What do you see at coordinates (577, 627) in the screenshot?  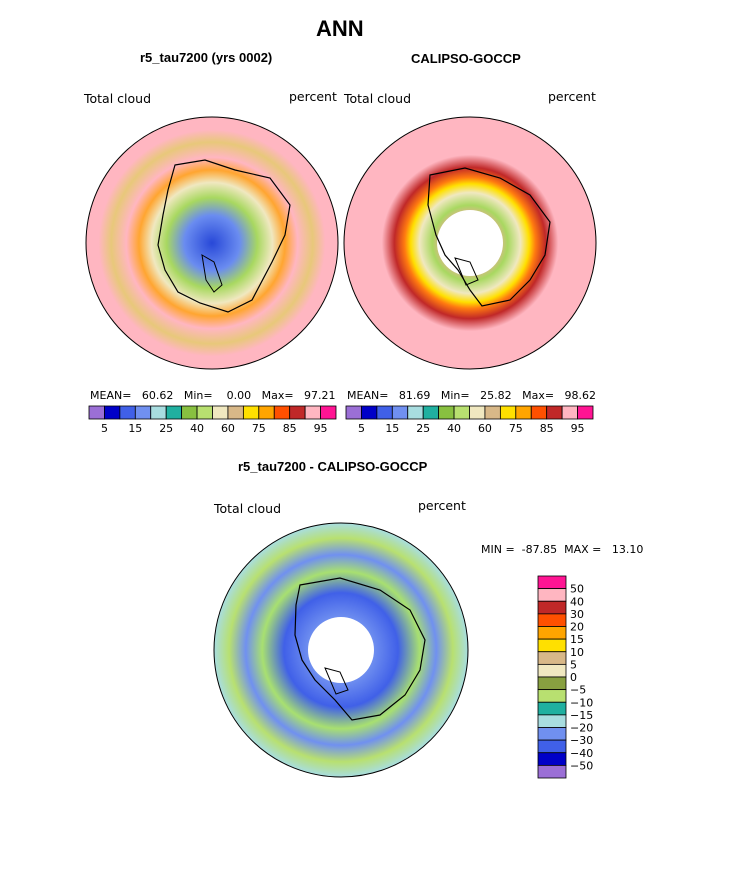 I see `panel3-colorbar-tick-label: 20` at bounding box center [577, 627].